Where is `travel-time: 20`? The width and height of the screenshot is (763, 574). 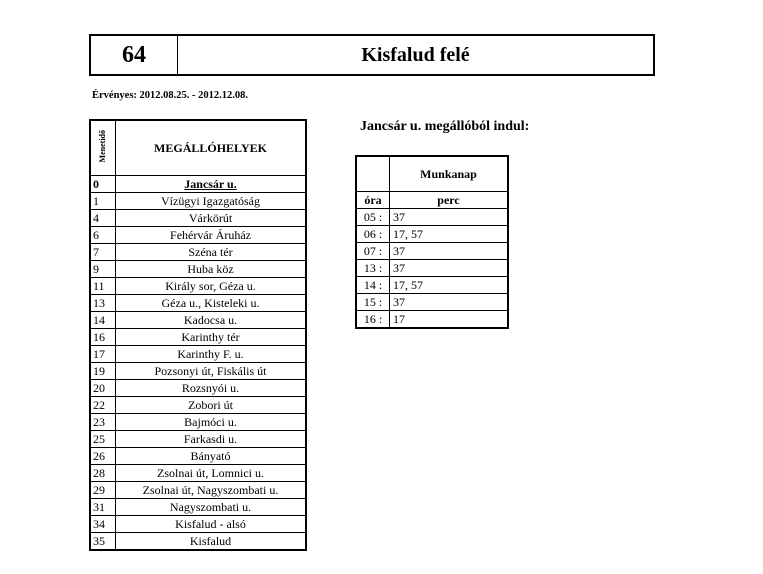 travel-time: 20 is located at coordinates (102, 388).